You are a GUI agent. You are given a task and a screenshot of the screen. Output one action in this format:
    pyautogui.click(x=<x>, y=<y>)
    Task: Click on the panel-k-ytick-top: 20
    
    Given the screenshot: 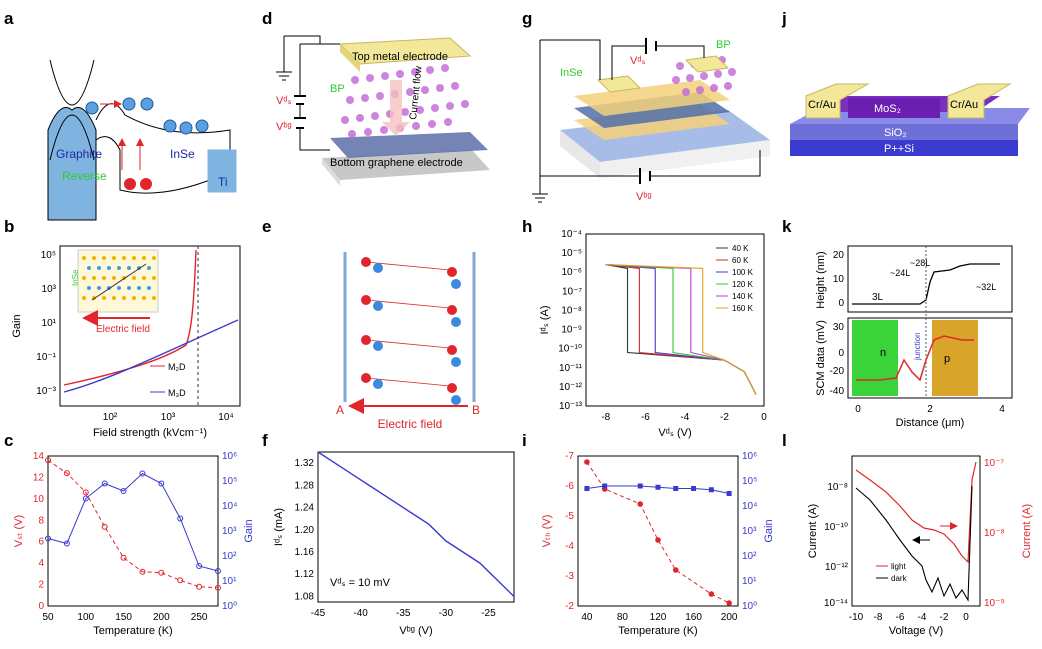 What is the action you would take?
    pyautogui.click(x=839, y=255)
    